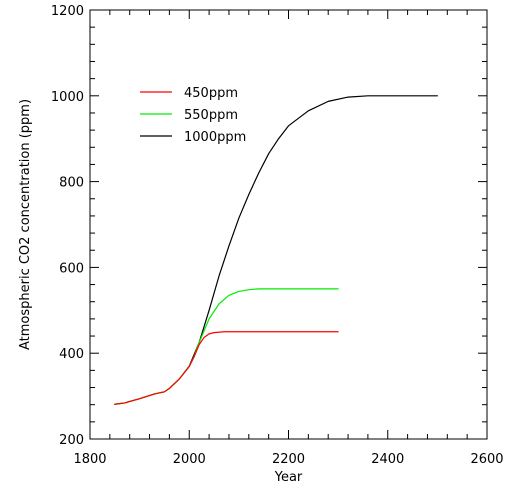  What do you see at coordinates (211, 93) in the screenshot?
I see `legend-label-450ppm: 450ppm` at bounding box center [211, 93].